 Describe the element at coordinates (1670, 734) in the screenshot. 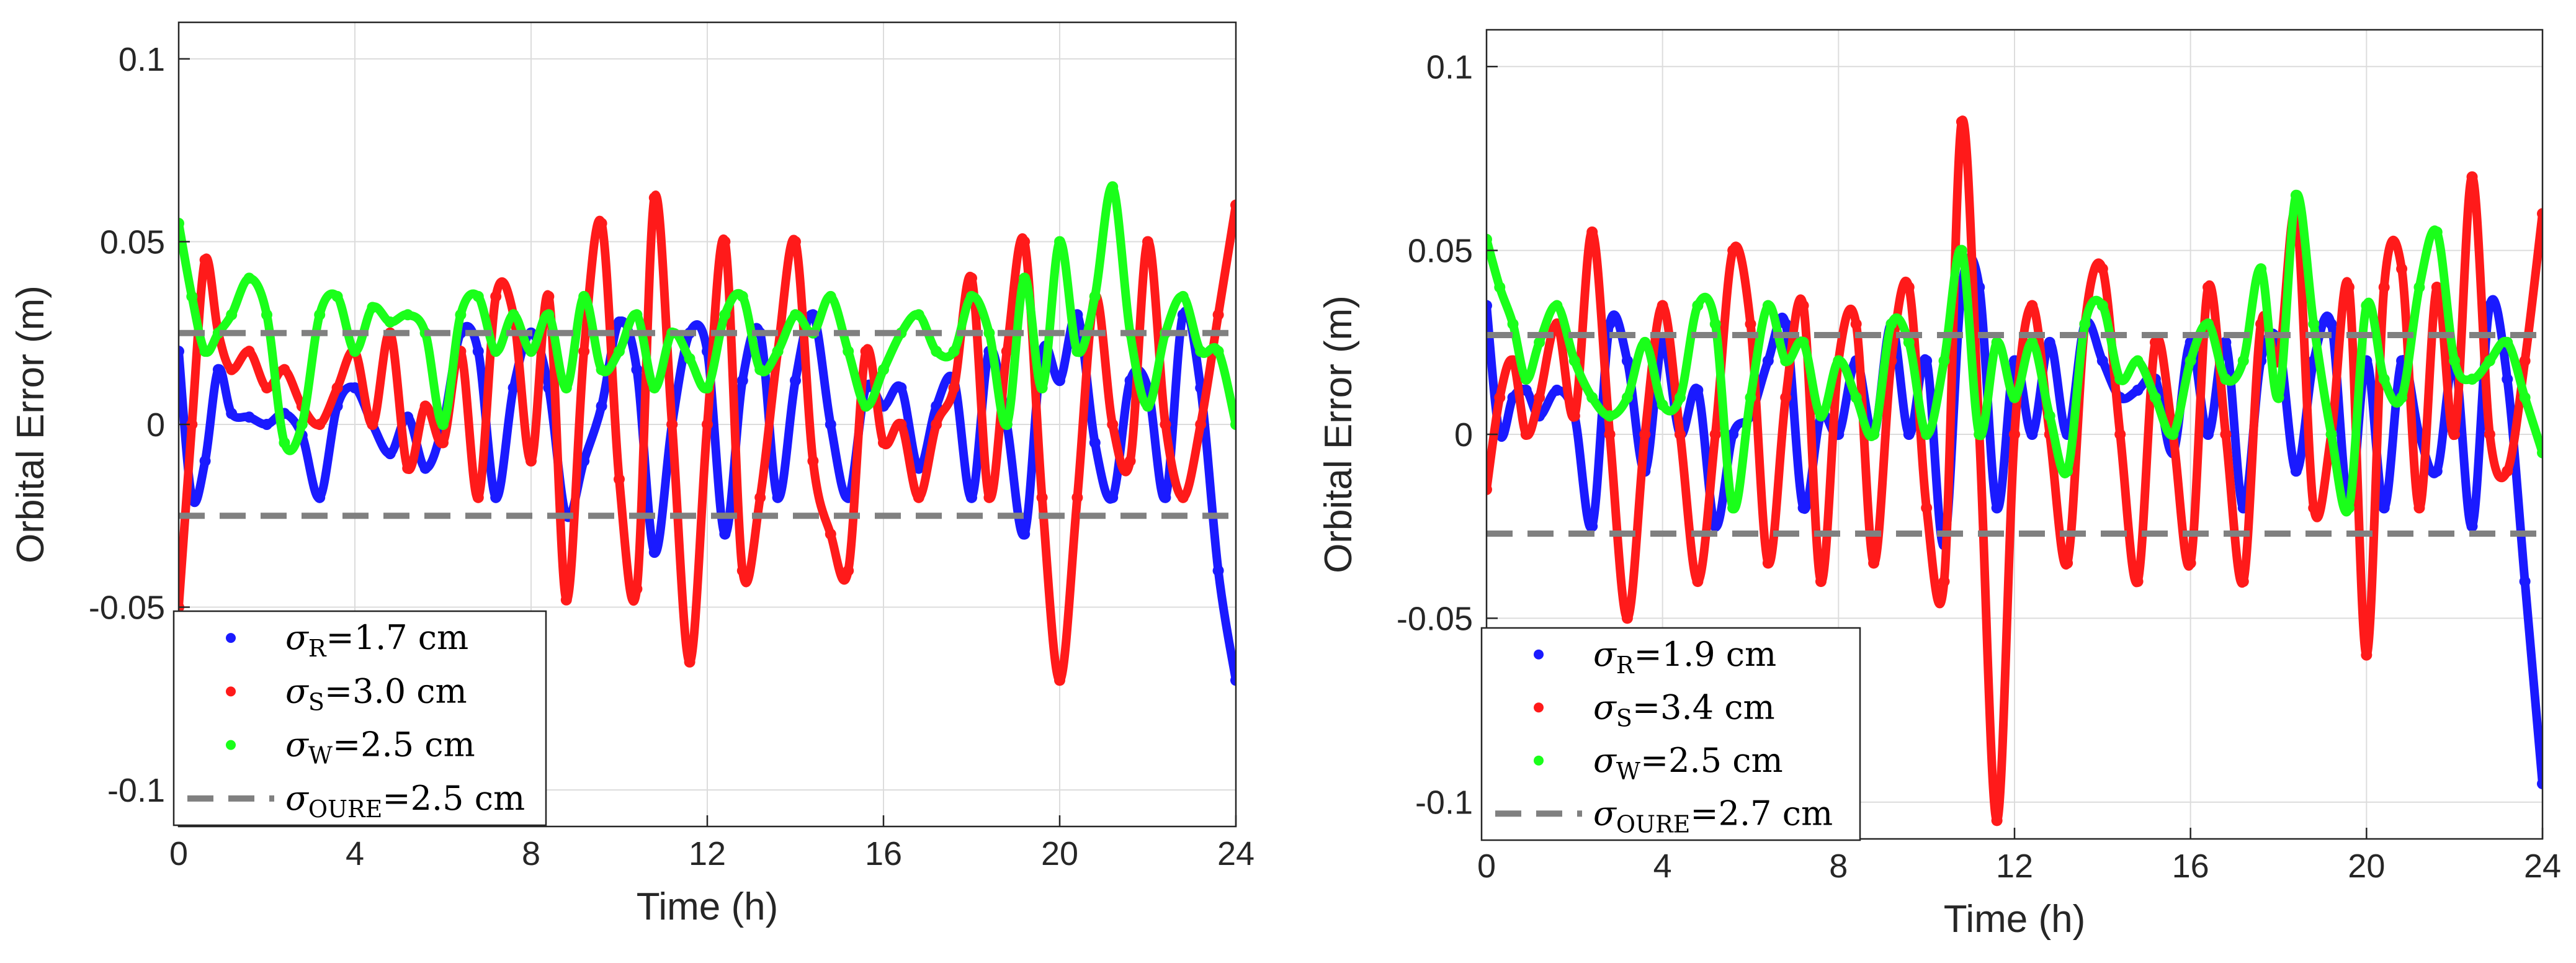

I see `legend-box` at that location.